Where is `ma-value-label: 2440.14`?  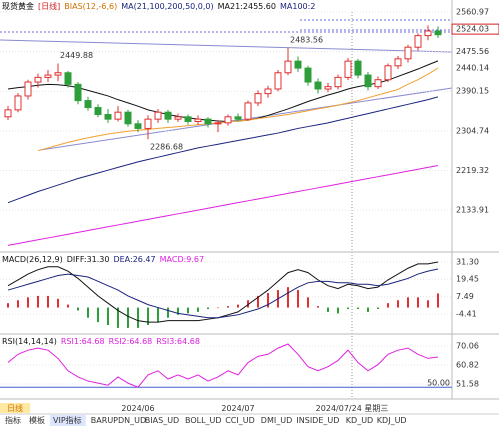
ma-value-label: 2440.14 is located at coordinates (472, 68).